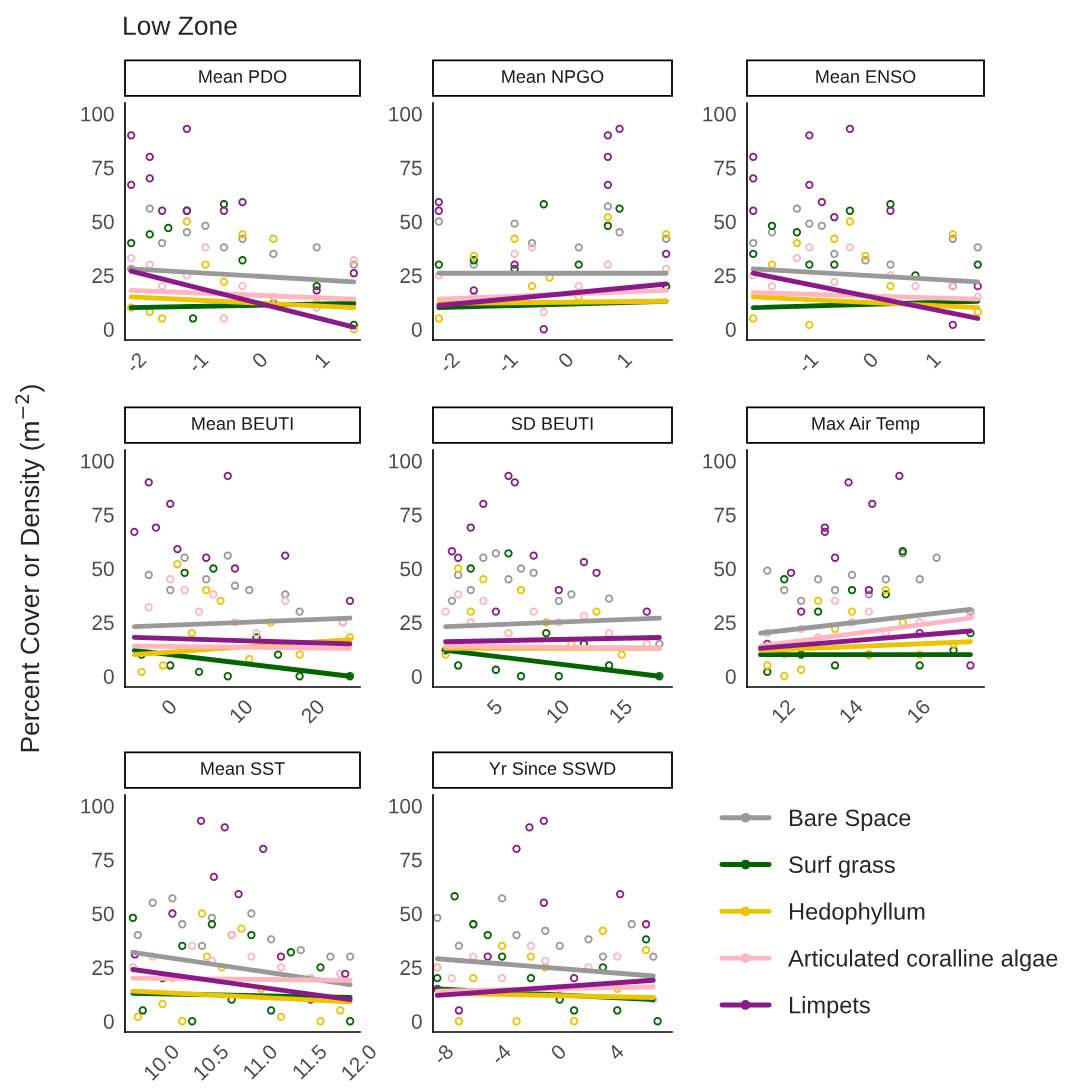 The height and width of the screenshot is (1088, 1080). Describe the element at coordinates (866, 76) in the screenshot. I see `chart-title: Mean ENSO` at that location.